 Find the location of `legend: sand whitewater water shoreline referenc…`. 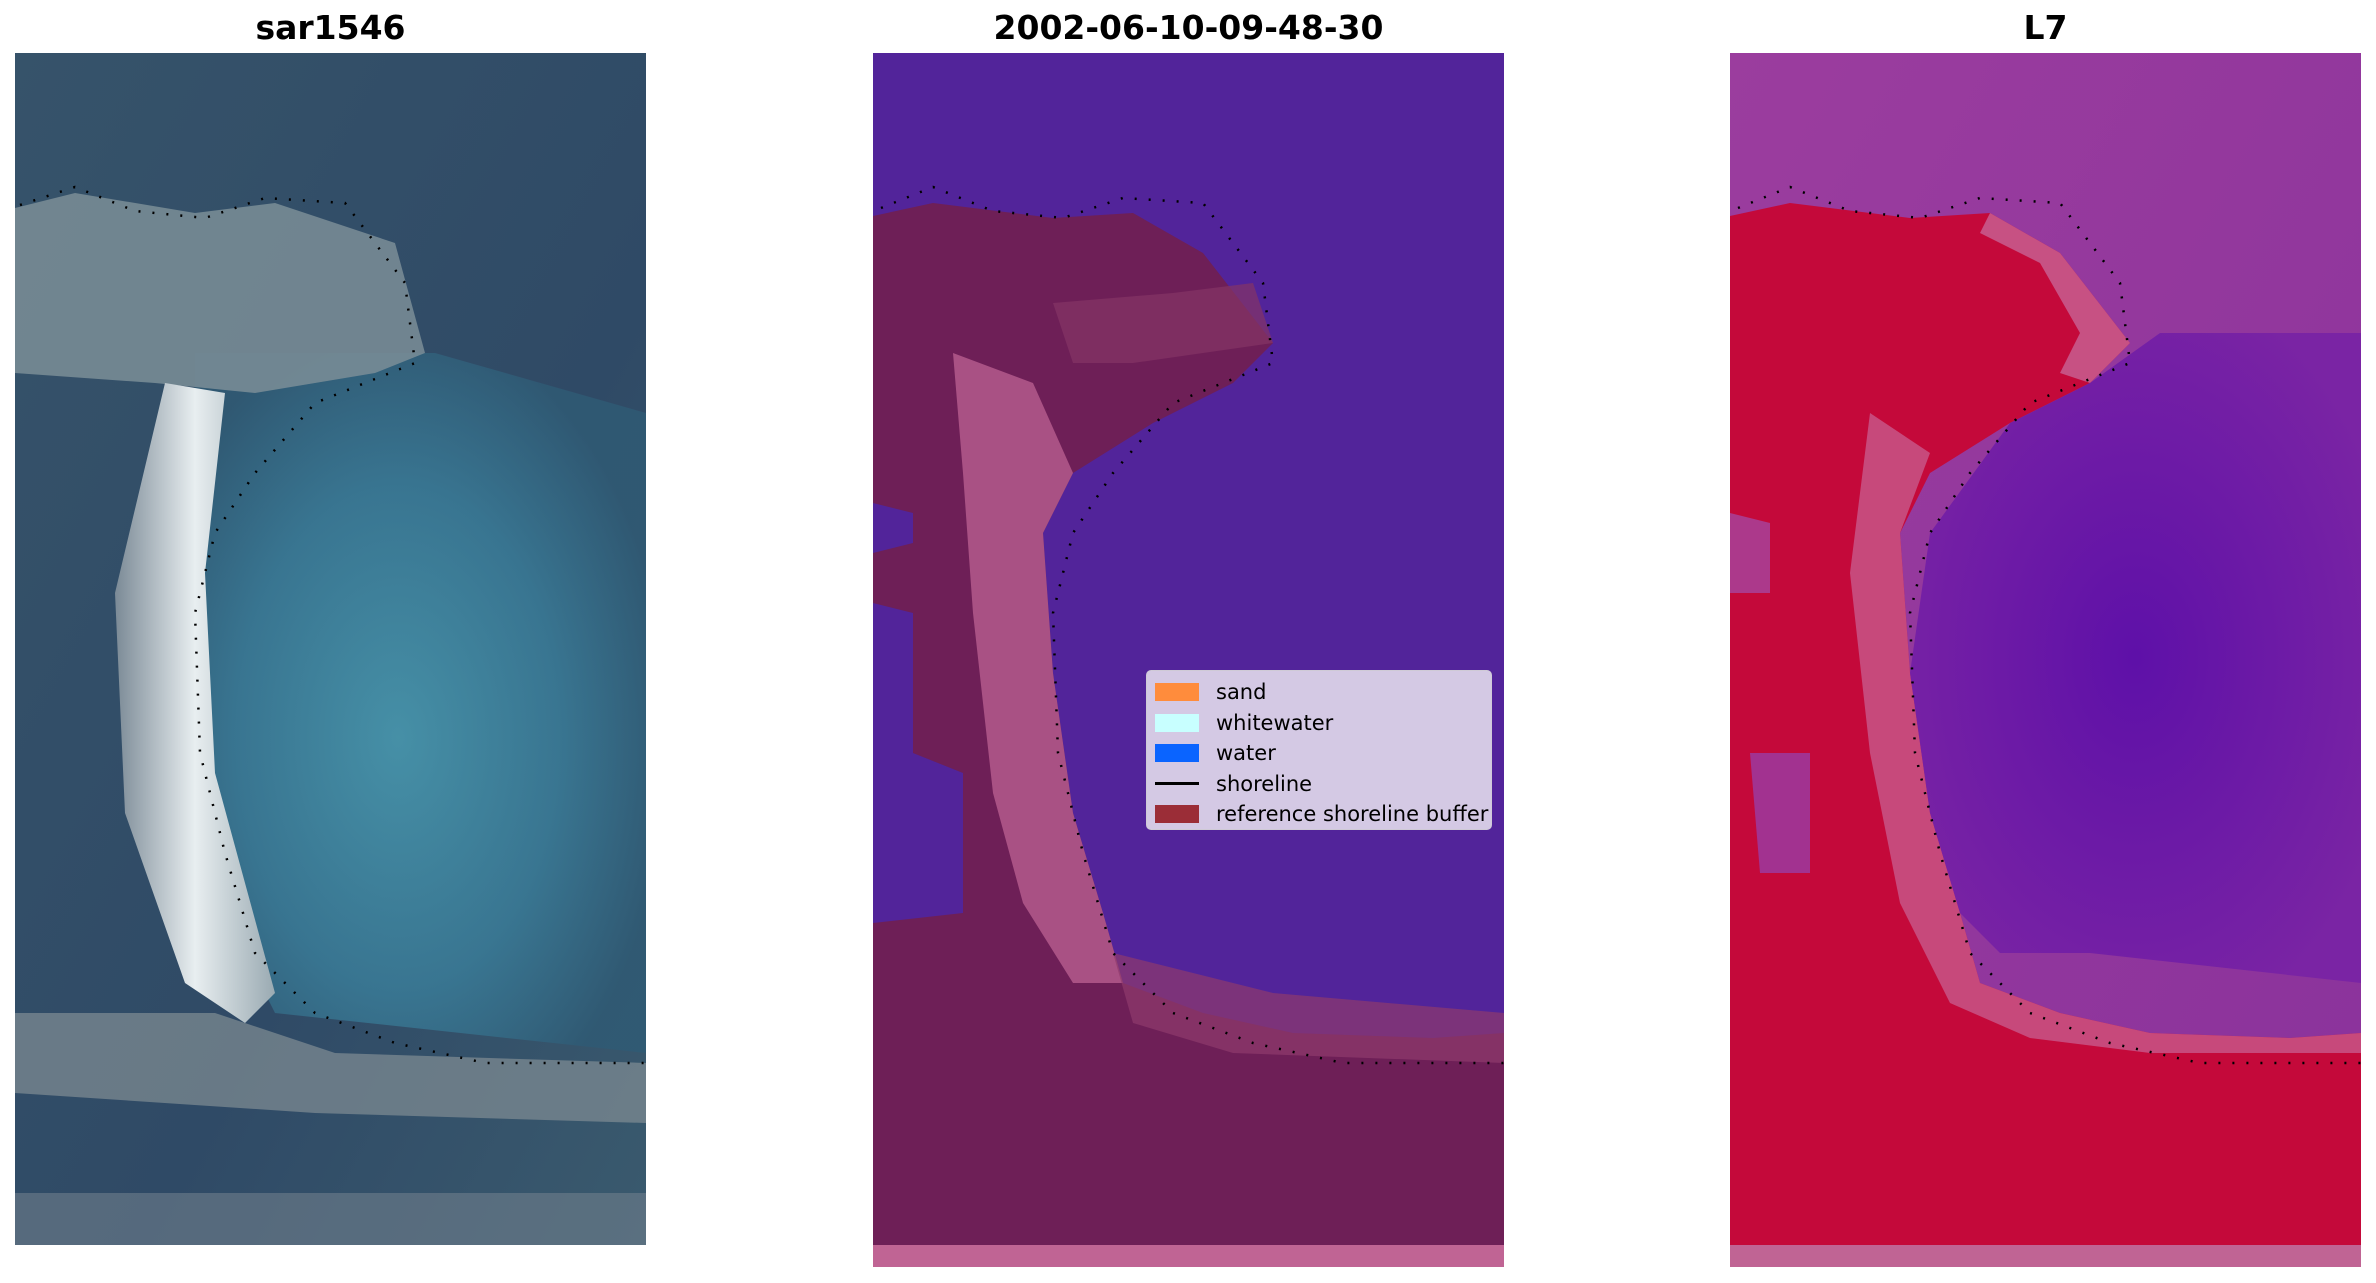

legend: sand whitewater water shoreline referenc… is located at coordinates (1319, 750).